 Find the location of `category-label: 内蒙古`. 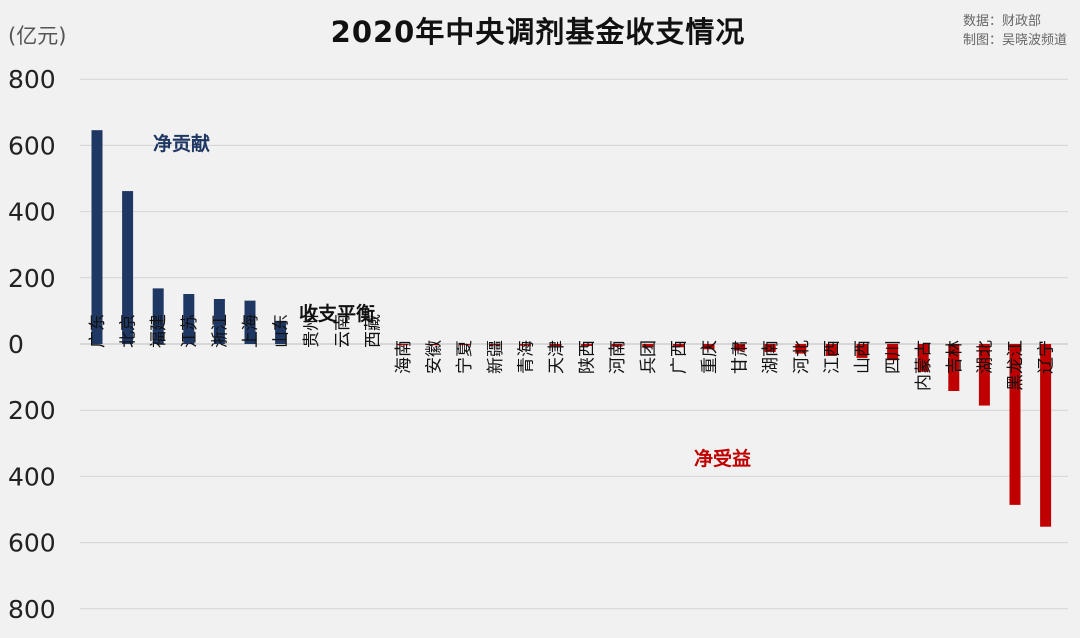

category-label: 内蒙古 is located at coordinates (924, 365).